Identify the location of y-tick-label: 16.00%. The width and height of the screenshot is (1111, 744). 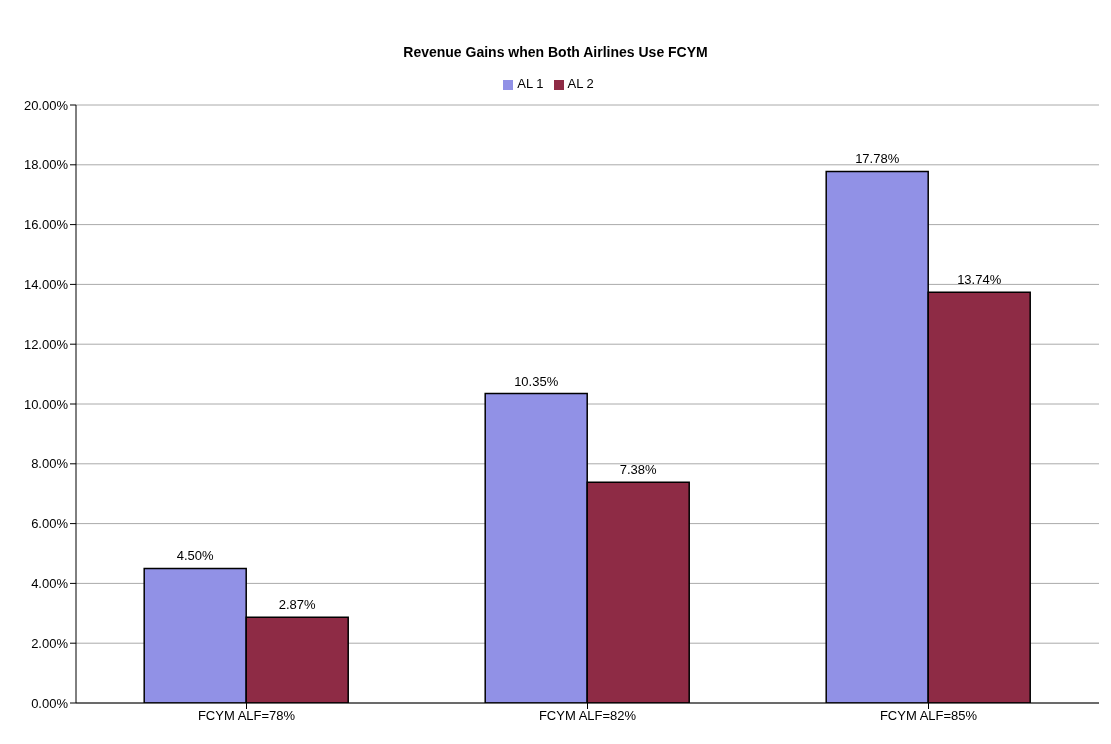
(46, 225).